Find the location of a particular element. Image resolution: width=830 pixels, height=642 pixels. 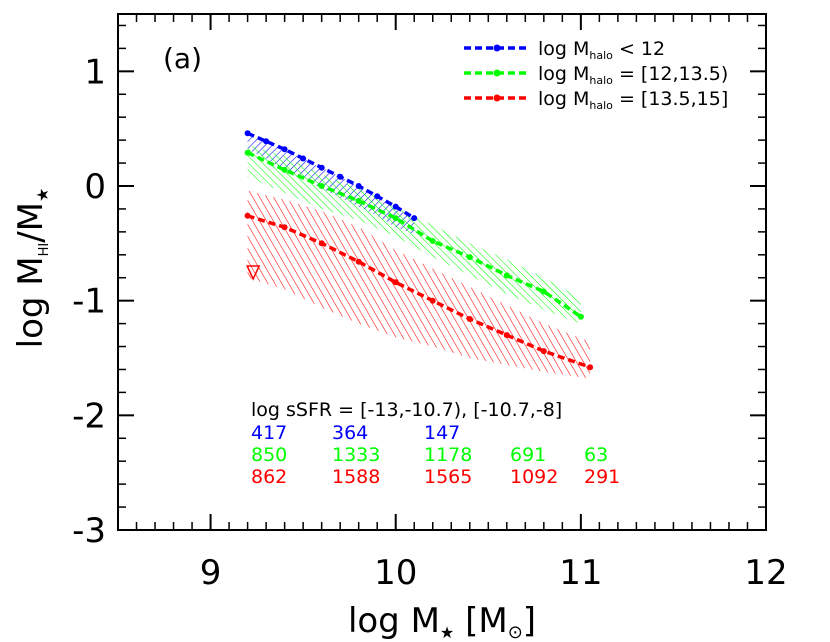

y-tick-label: 0 is located at coordinates (95, 187).